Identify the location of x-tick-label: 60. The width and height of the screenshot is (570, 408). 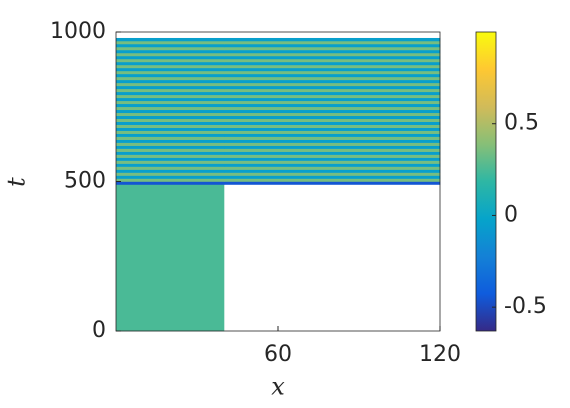
(278, 354).